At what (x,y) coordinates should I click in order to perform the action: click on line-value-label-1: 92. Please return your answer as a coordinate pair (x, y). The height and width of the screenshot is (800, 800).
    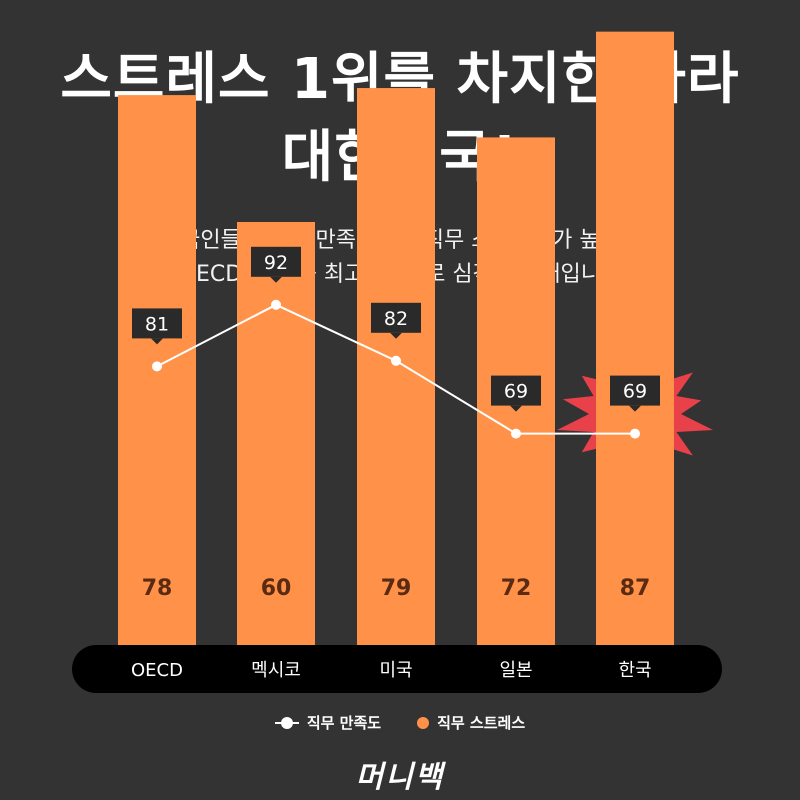
    Looking at the image, I should click on (276, 263).